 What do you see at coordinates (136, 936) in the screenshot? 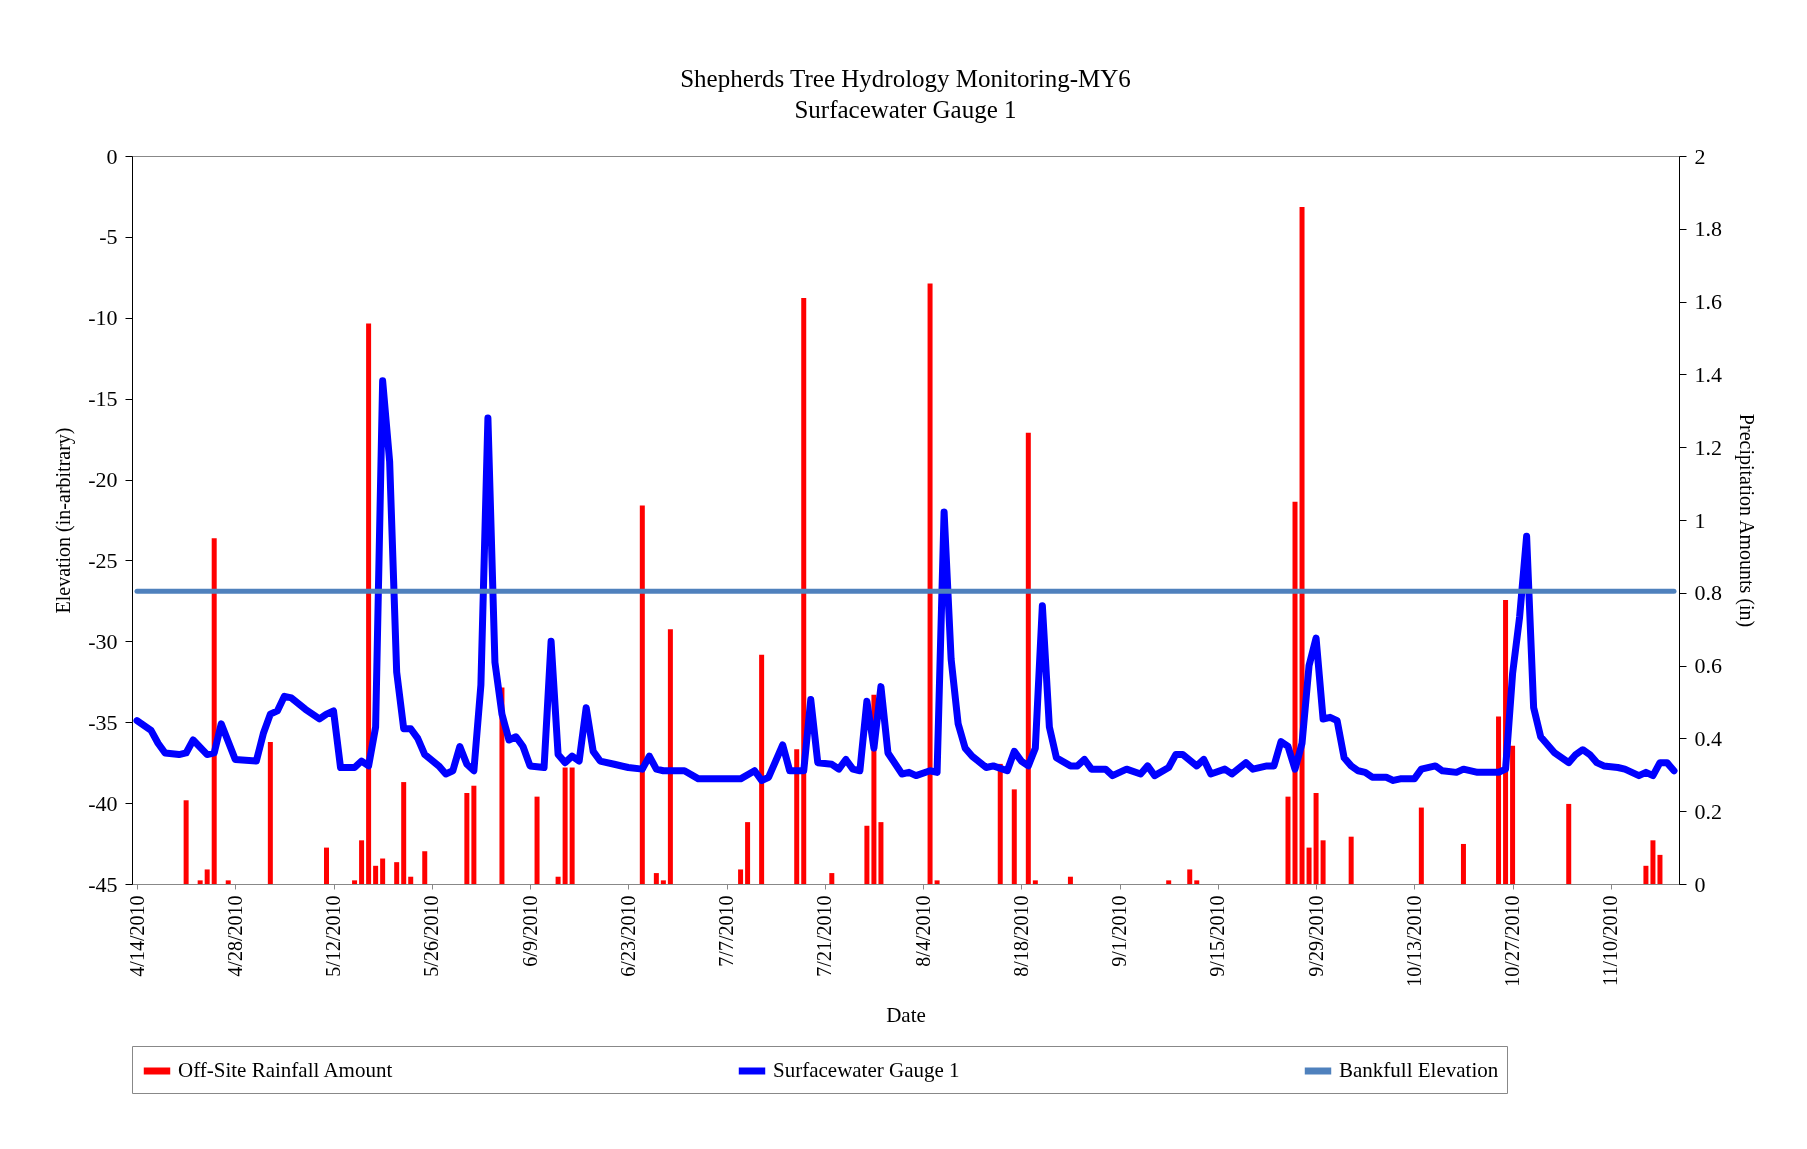
I see `x-tick-label: 4/14/2010` at bounding box center [136, 936].